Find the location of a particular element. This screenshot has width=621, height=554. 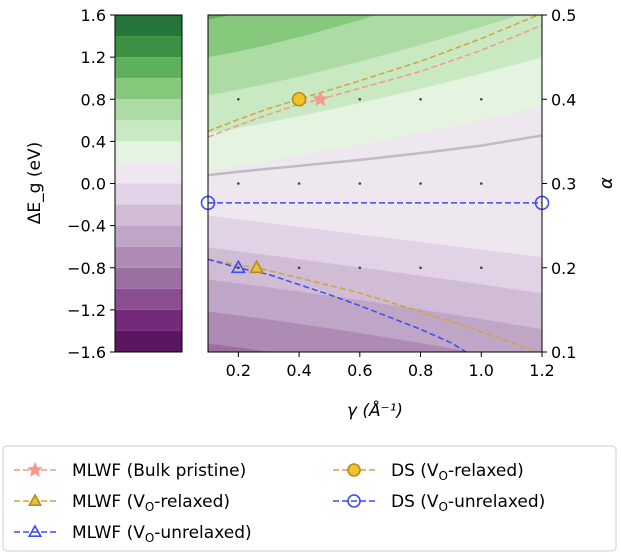

x-tick-label: 0.4 is located at coordinates (298, 370).